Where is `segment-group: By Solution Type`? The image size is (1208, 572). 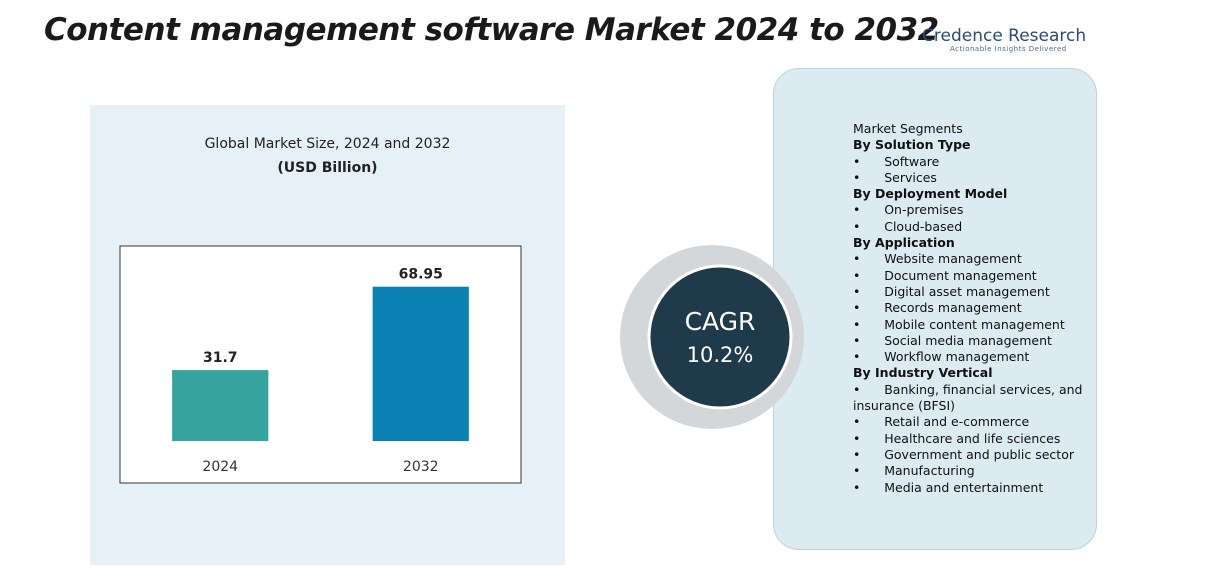
segment-group: By Solution Type is located at coordinates (912, 145).